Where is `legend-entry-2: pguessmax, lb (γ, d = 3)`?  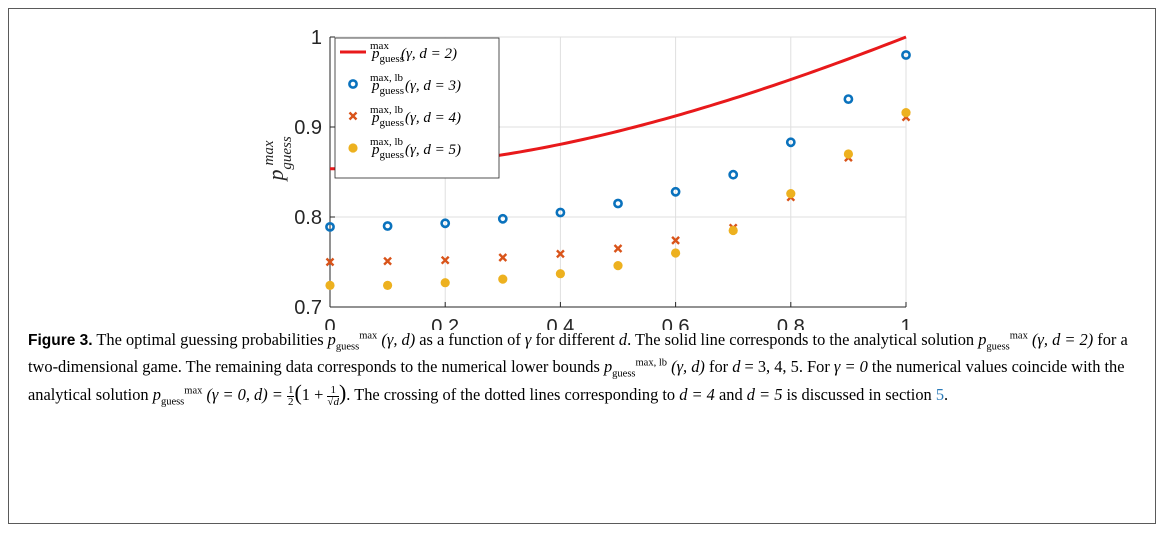 legend-entry-2: pguessmax, lb (γ, d = 3) is located at coordinates (404, 84).